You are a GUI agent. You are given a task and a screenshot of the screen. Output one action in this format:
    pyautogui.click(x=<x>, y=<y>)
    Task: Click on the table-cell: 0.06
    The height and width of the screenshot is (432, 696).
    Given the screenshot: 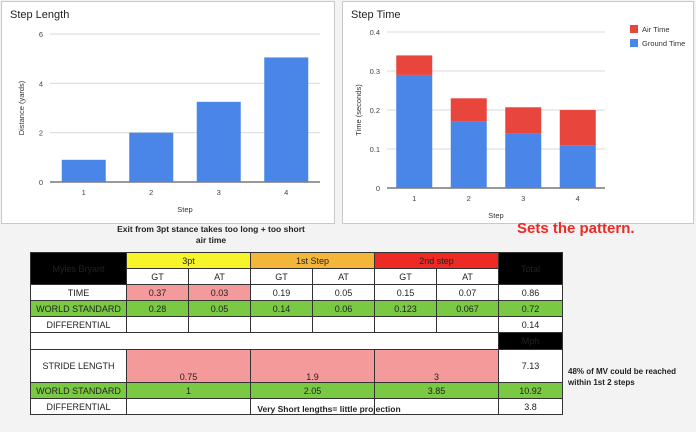 What is the action you would take?
    pyautogui.click(x=343, y=308)
    